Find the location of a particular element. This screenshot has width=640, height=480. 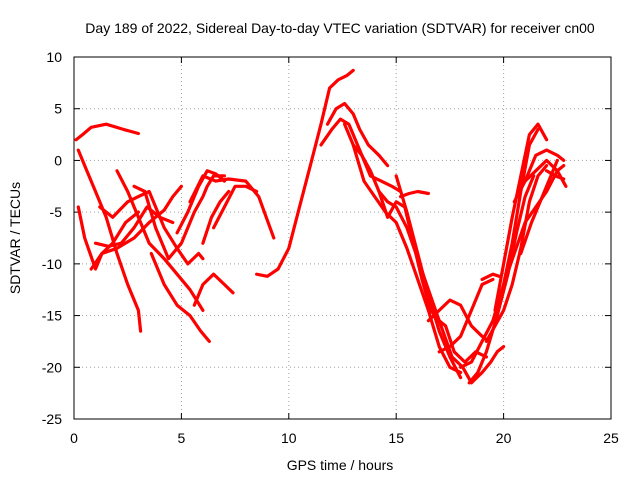

x-tick-label: 25 is located at coordinates (611, 438).